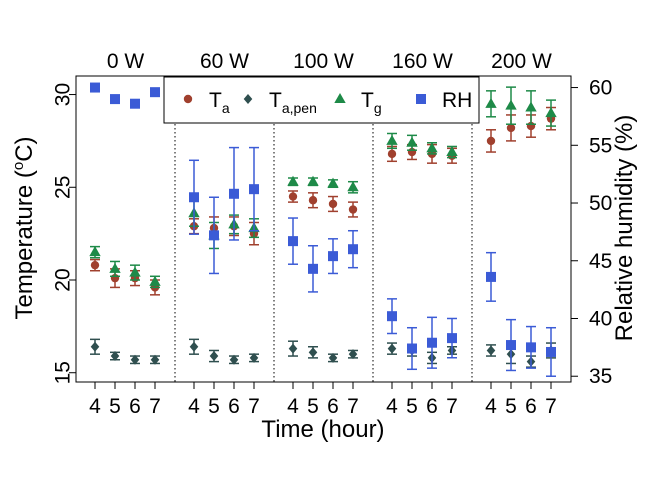  What do you see at coordinates (24, 227) in the screenshot?
I see `y-axis-left-title: Temperature (oC)` at bounding box center [24, 227].